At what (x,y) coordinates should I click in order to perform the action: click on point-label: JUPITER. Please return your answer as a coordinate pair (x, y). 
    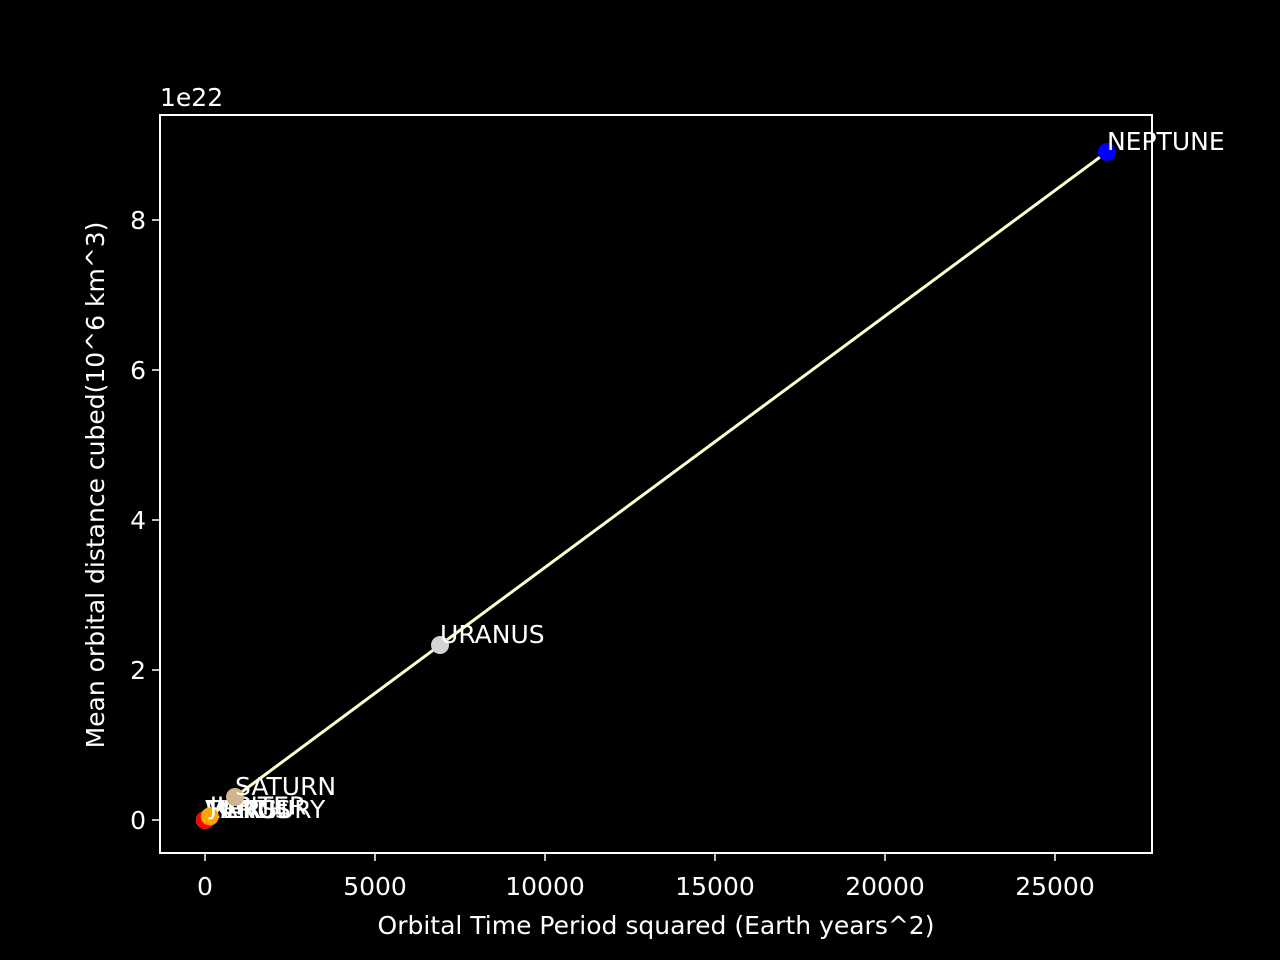
    Looking at the image, I should click on (257, 805).